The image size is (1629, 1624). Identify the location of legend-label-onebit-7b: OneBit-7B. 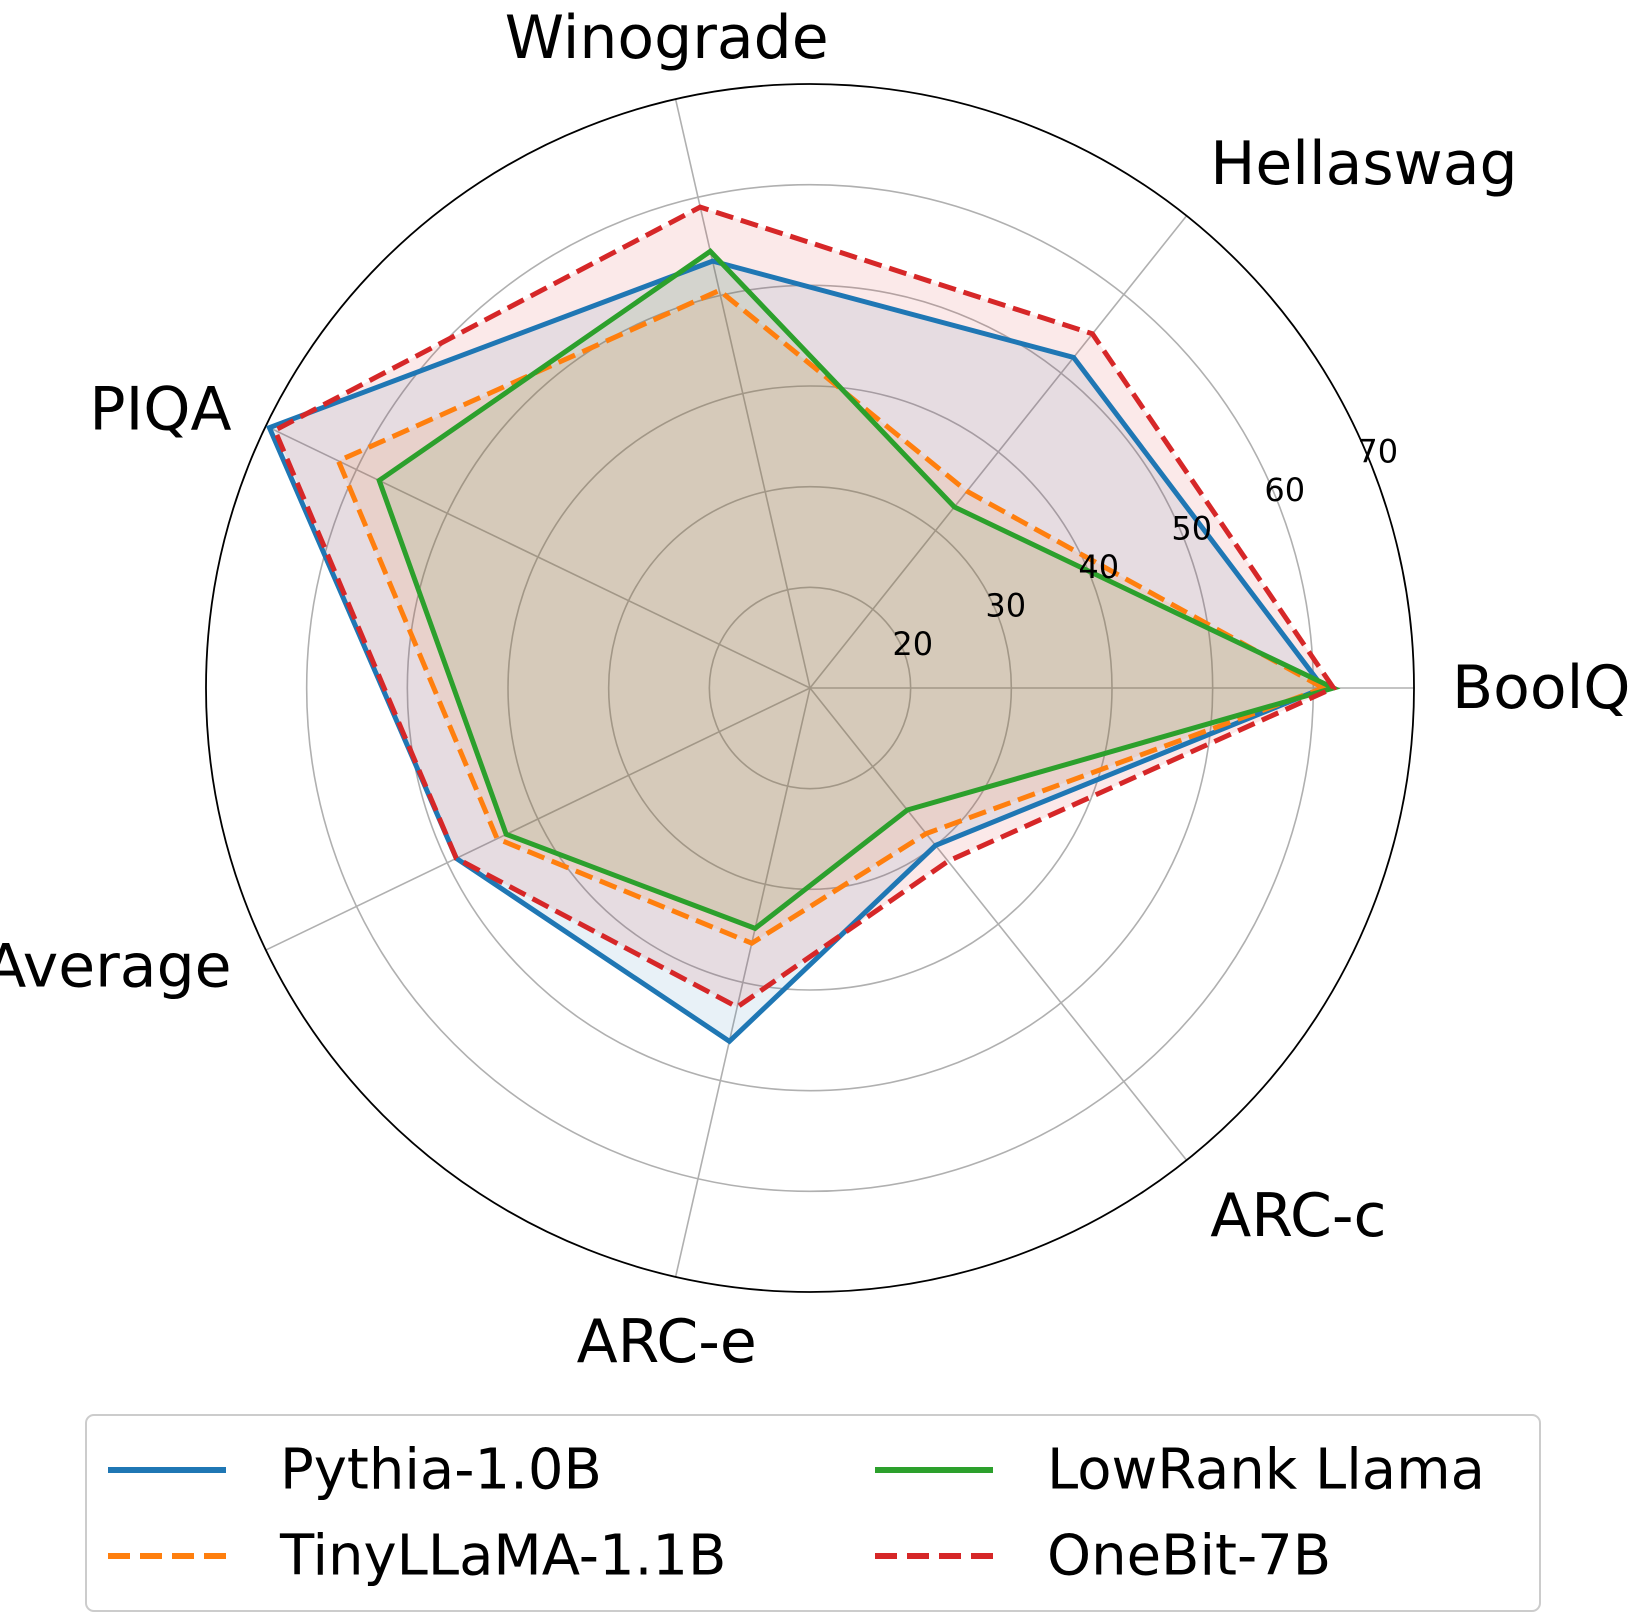
(1189, 1556).